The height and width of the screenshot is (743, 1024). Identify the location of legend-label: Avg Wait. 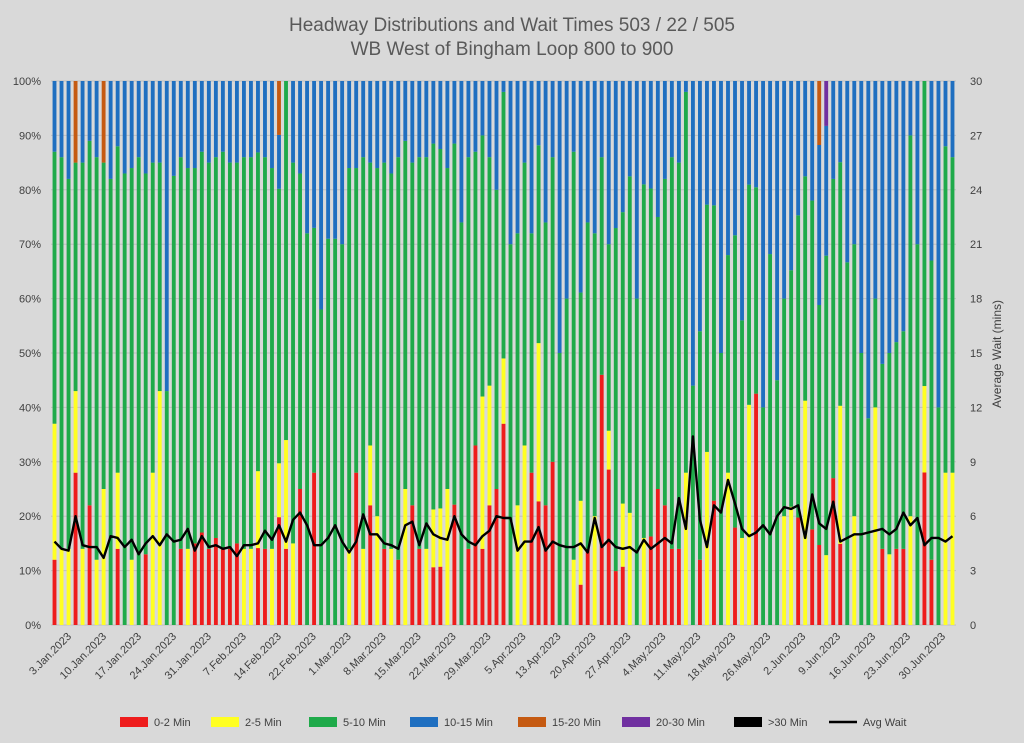
(884, 723).